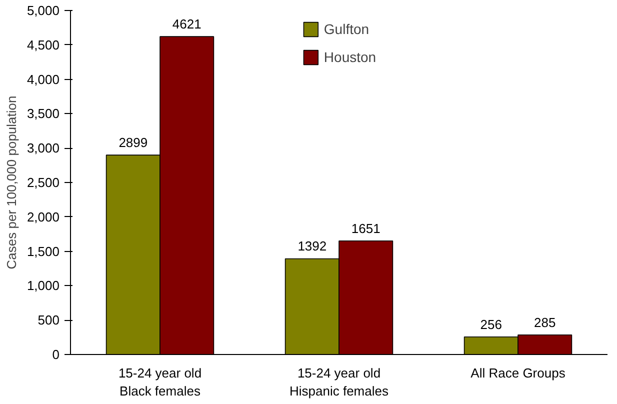 Image resolution: width=617 pixels, height=404 pixels. Describe the element at coordinates (339, 382) in the screenshot. I see `x-tick-label: 15-24 year old Hispanic females` at that location.